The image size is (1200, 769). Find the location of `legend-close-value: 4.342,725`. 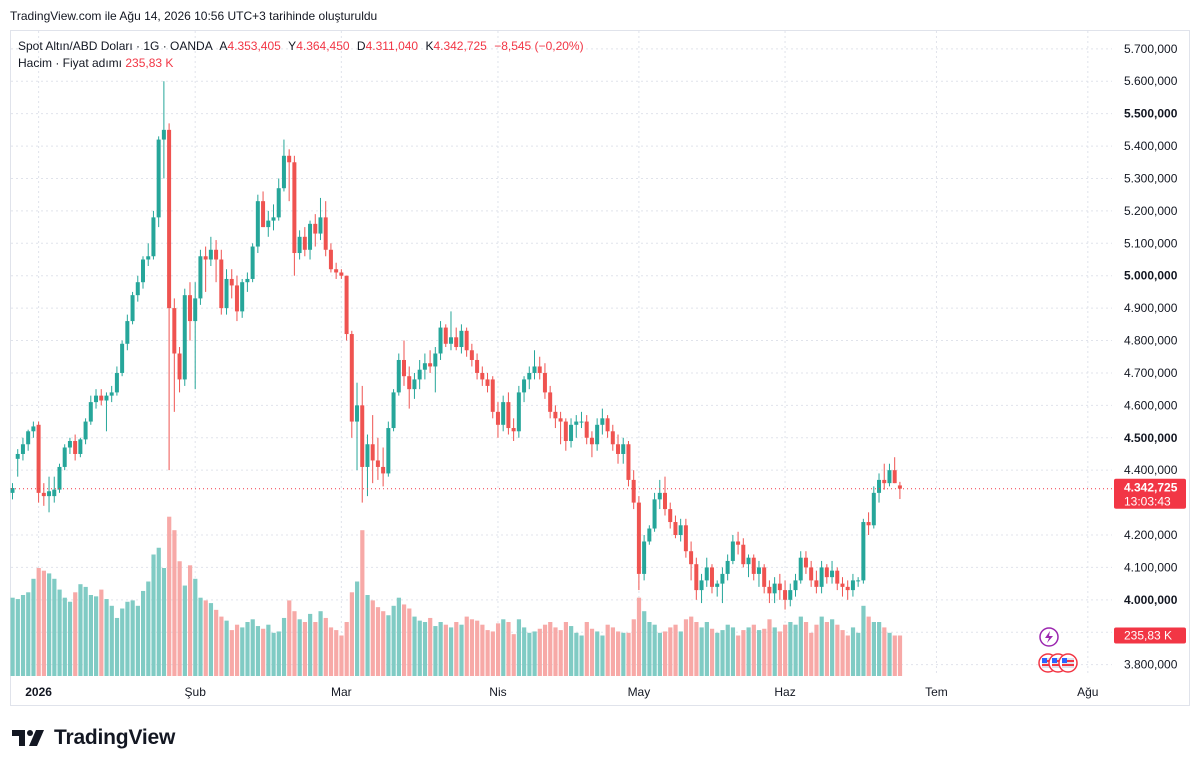

legend-close-value: 4.342,725 is located at coordinates (460, 46).